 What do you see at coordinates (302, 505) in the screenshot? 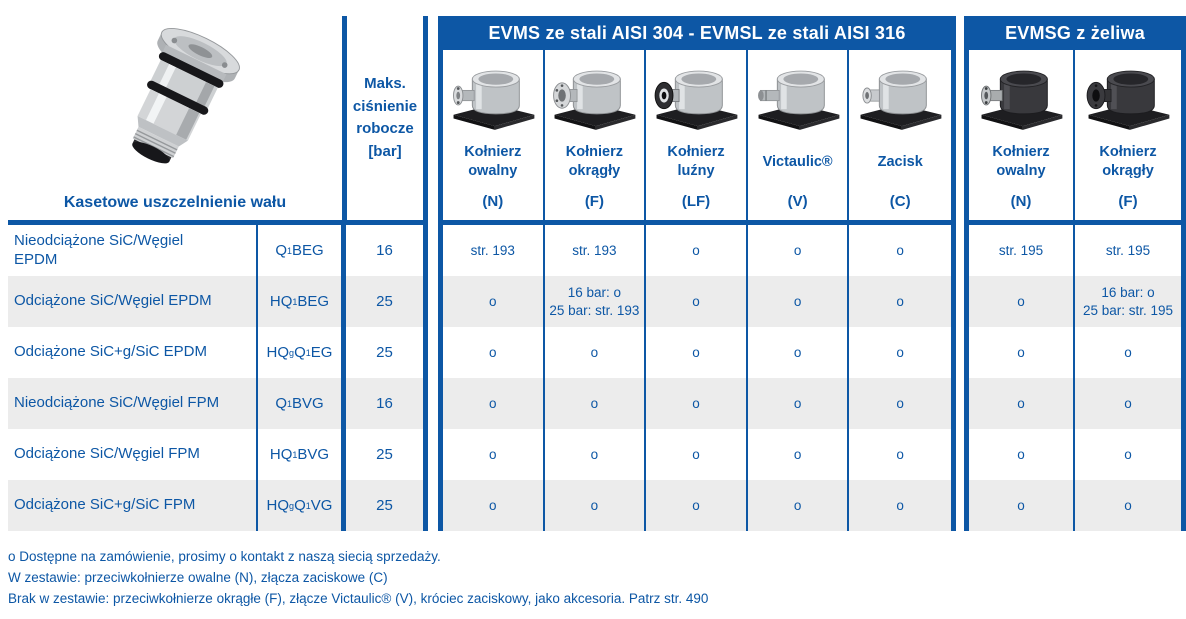
I see `seal-code: HQ g Q 1 VG` at bounding box center [302, 505].